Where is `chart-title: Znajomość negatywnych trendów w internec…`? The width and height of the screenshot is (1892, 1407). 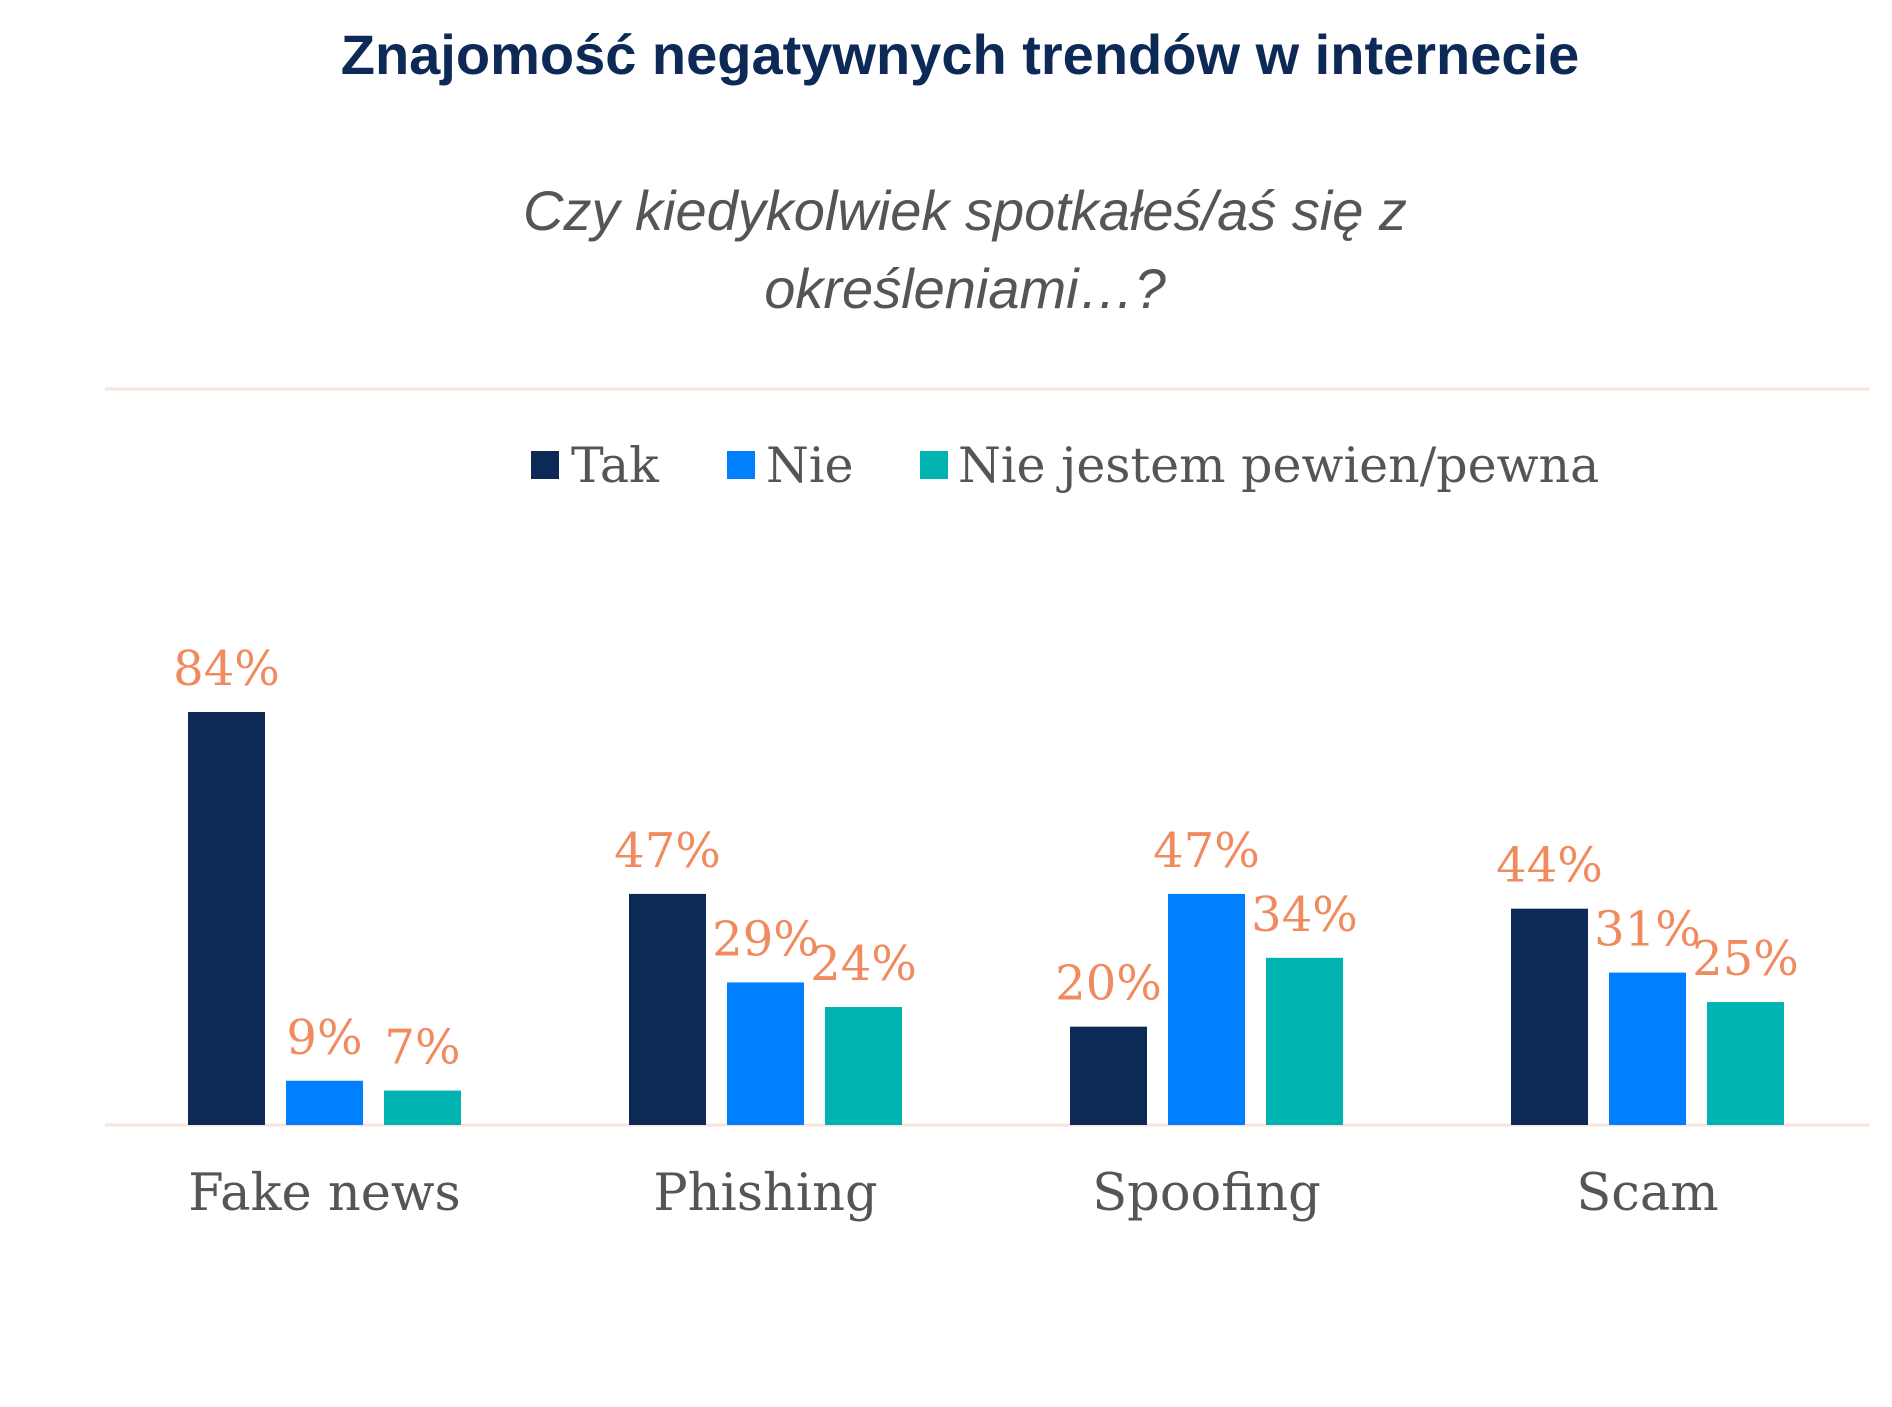 chart-title: Znajomość negatywnych trendów w internec… is located at coordinates (960, 54).